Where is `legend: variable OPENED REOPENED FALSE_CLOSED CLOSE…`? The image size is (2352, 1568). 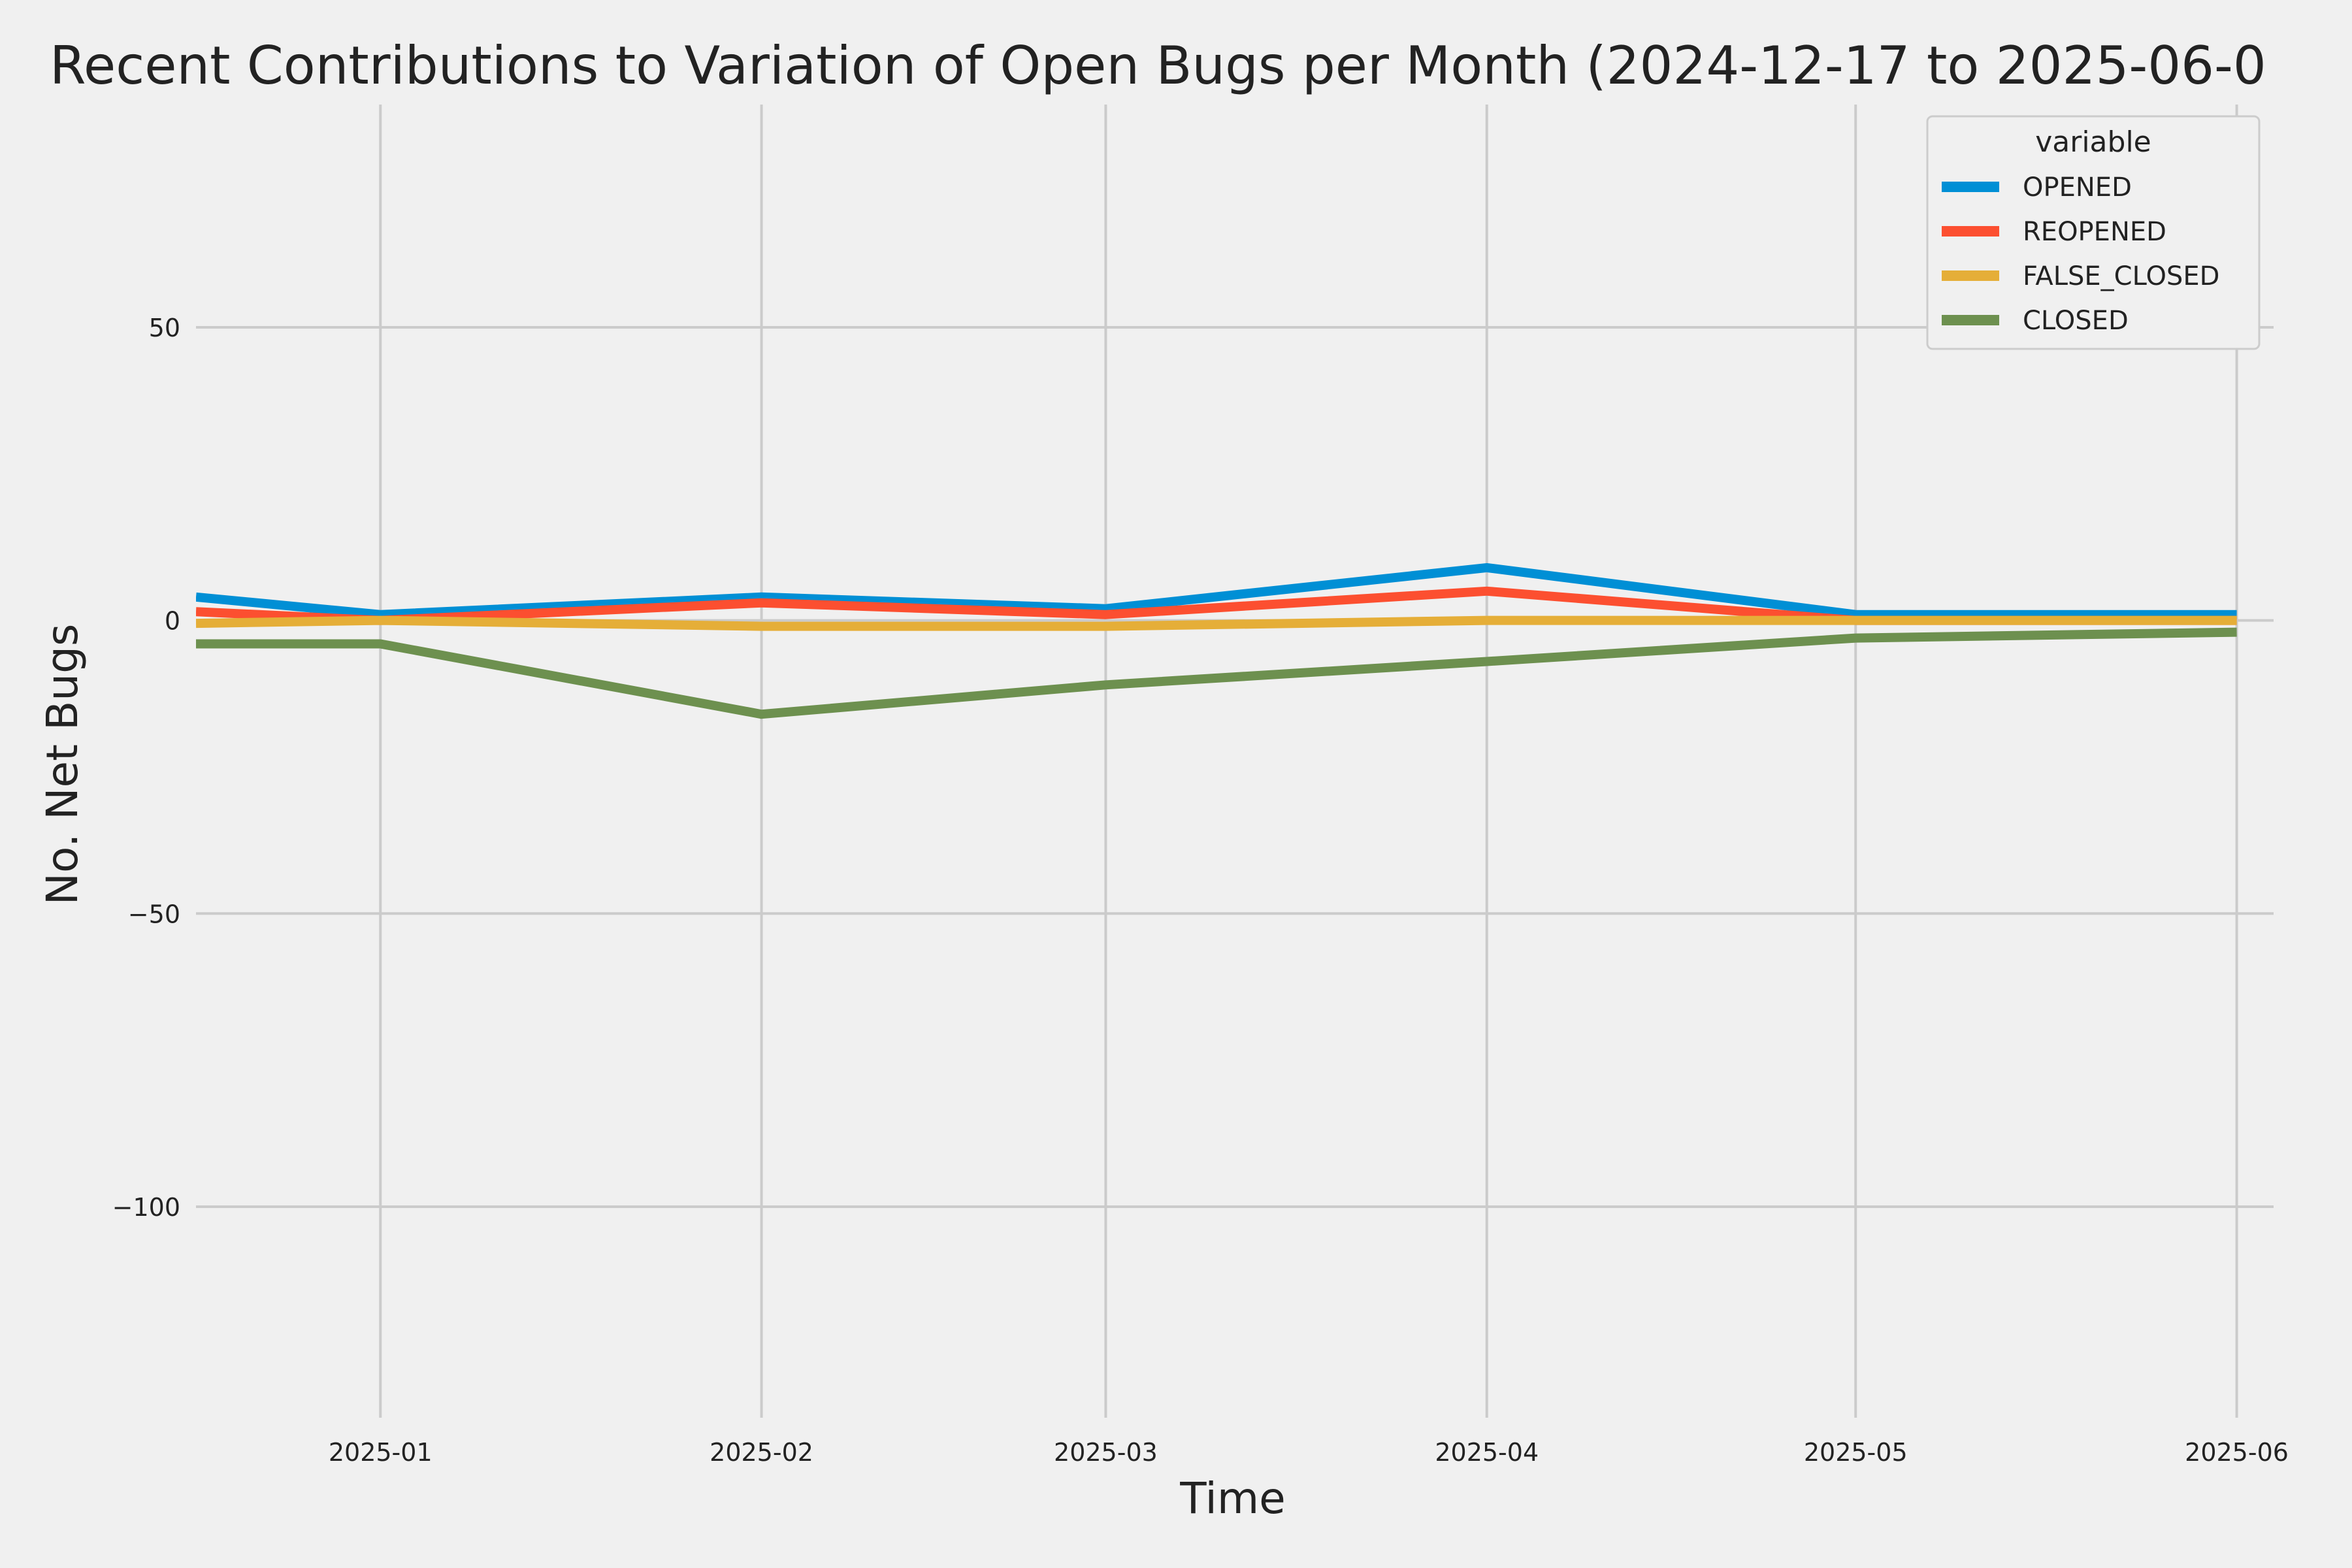 legend: variable OPENED REOPENED FALSE_CLOSED CLOSE… is located at coordinates (2093, 232).